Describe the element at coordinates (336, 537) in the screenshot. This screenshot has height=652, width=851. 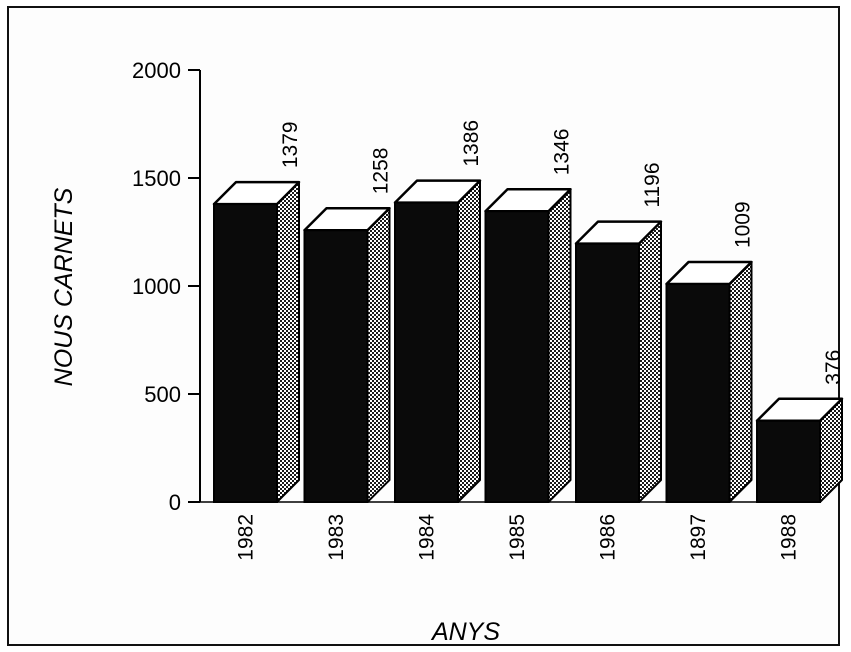
I see `x-tick-label: 1983` at that location.